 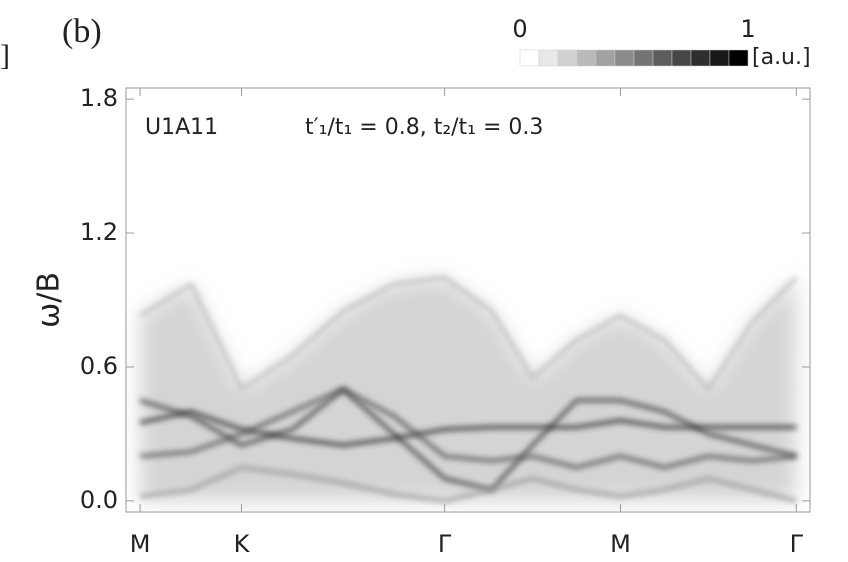 I want to click on y-tick-label: 0.0, so click(x=99, y=500).